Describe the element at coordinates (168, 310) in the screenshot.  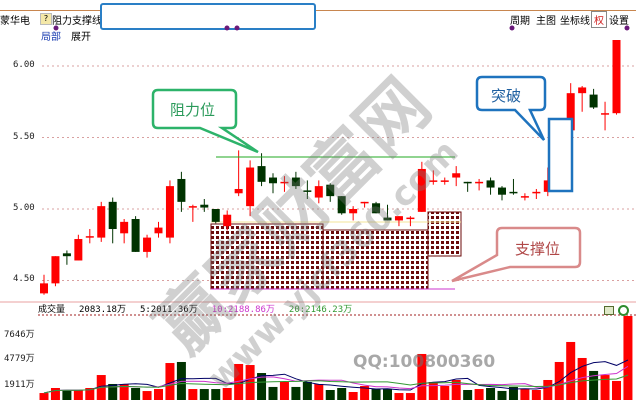
I see `volume-ma5: 5:2011.36万` at that location.